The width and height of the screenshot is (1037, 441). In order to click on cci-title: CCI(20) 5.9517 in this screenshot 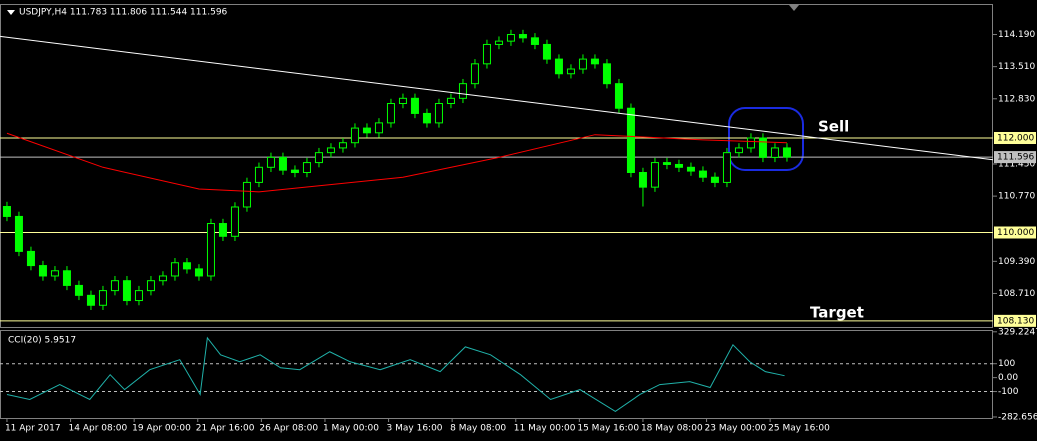, I will do `click(42, 341)`.